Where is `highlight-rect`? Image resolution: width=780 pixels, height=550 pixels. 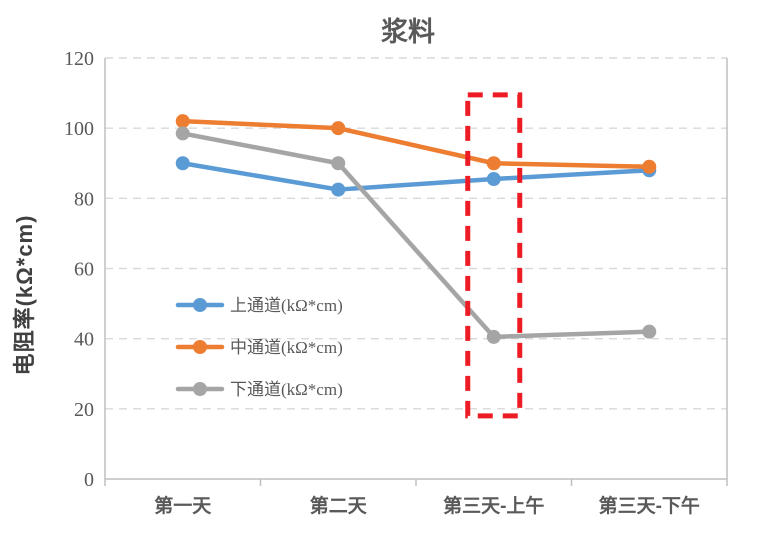 highlight-rect is located at coordinates (494, 255).